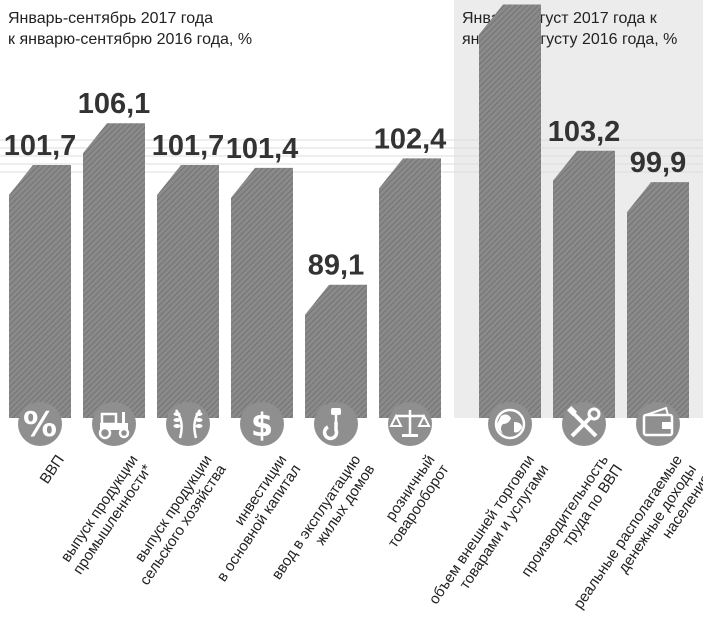 Image resolution: width=703 pixels, height=627 pixels. Describe the element at coordinates (658, 163) in the screenshot. I see `bar-value-label: 99,9` at that location.